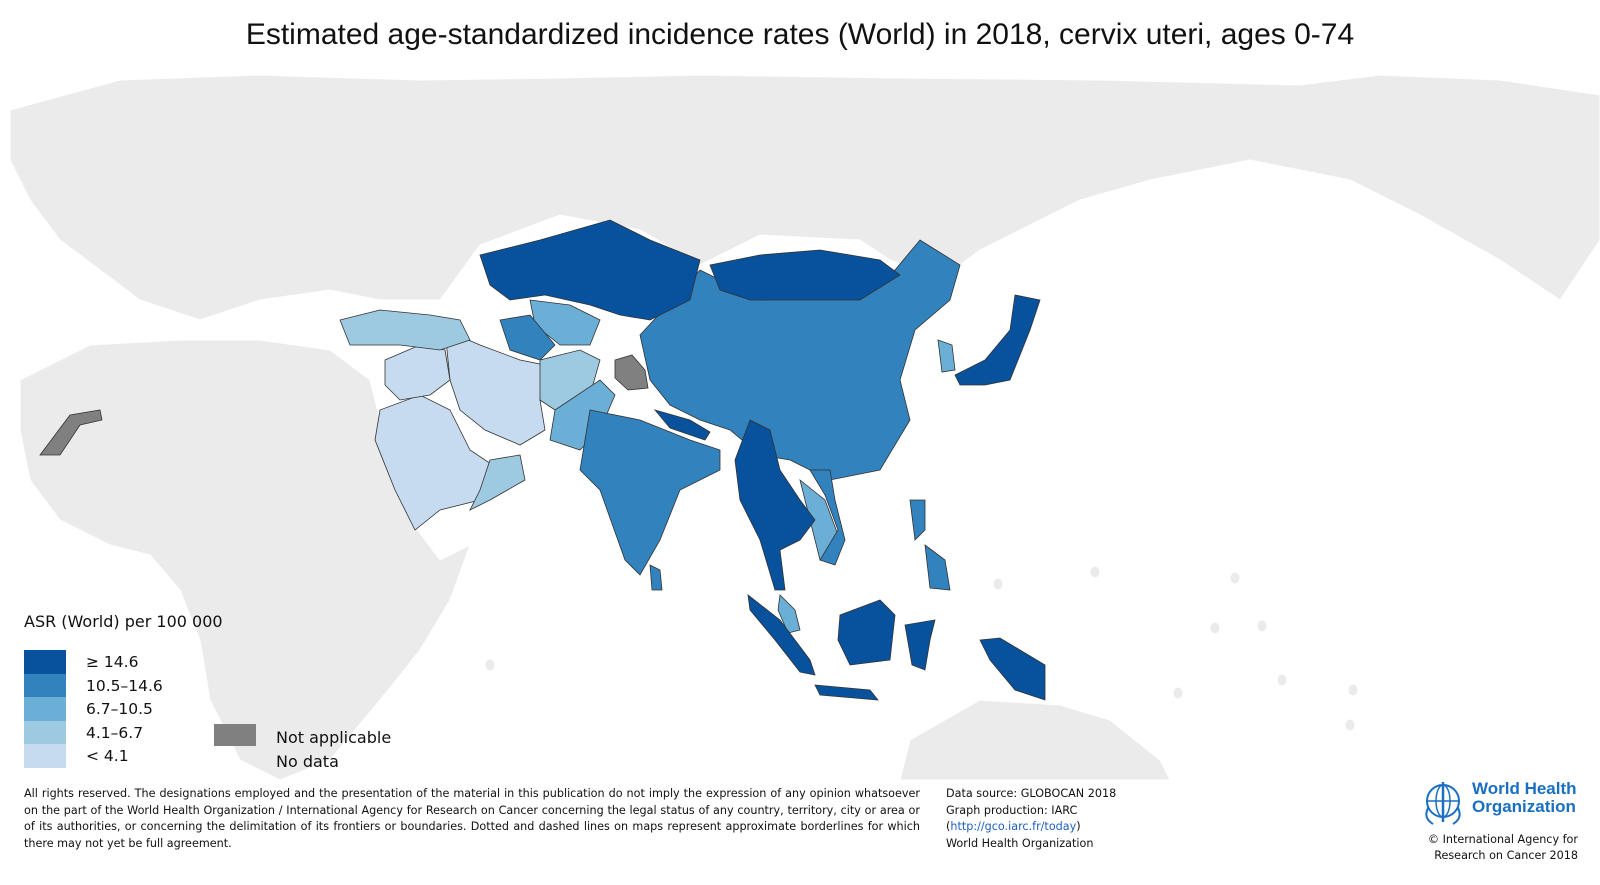 The height and width of the screenshot is (885, 1600). What do you see at coordinates (112, 662) in the screenshot?
I see `legend-label: ≥ 14.6` at bounding box center [112, 662].